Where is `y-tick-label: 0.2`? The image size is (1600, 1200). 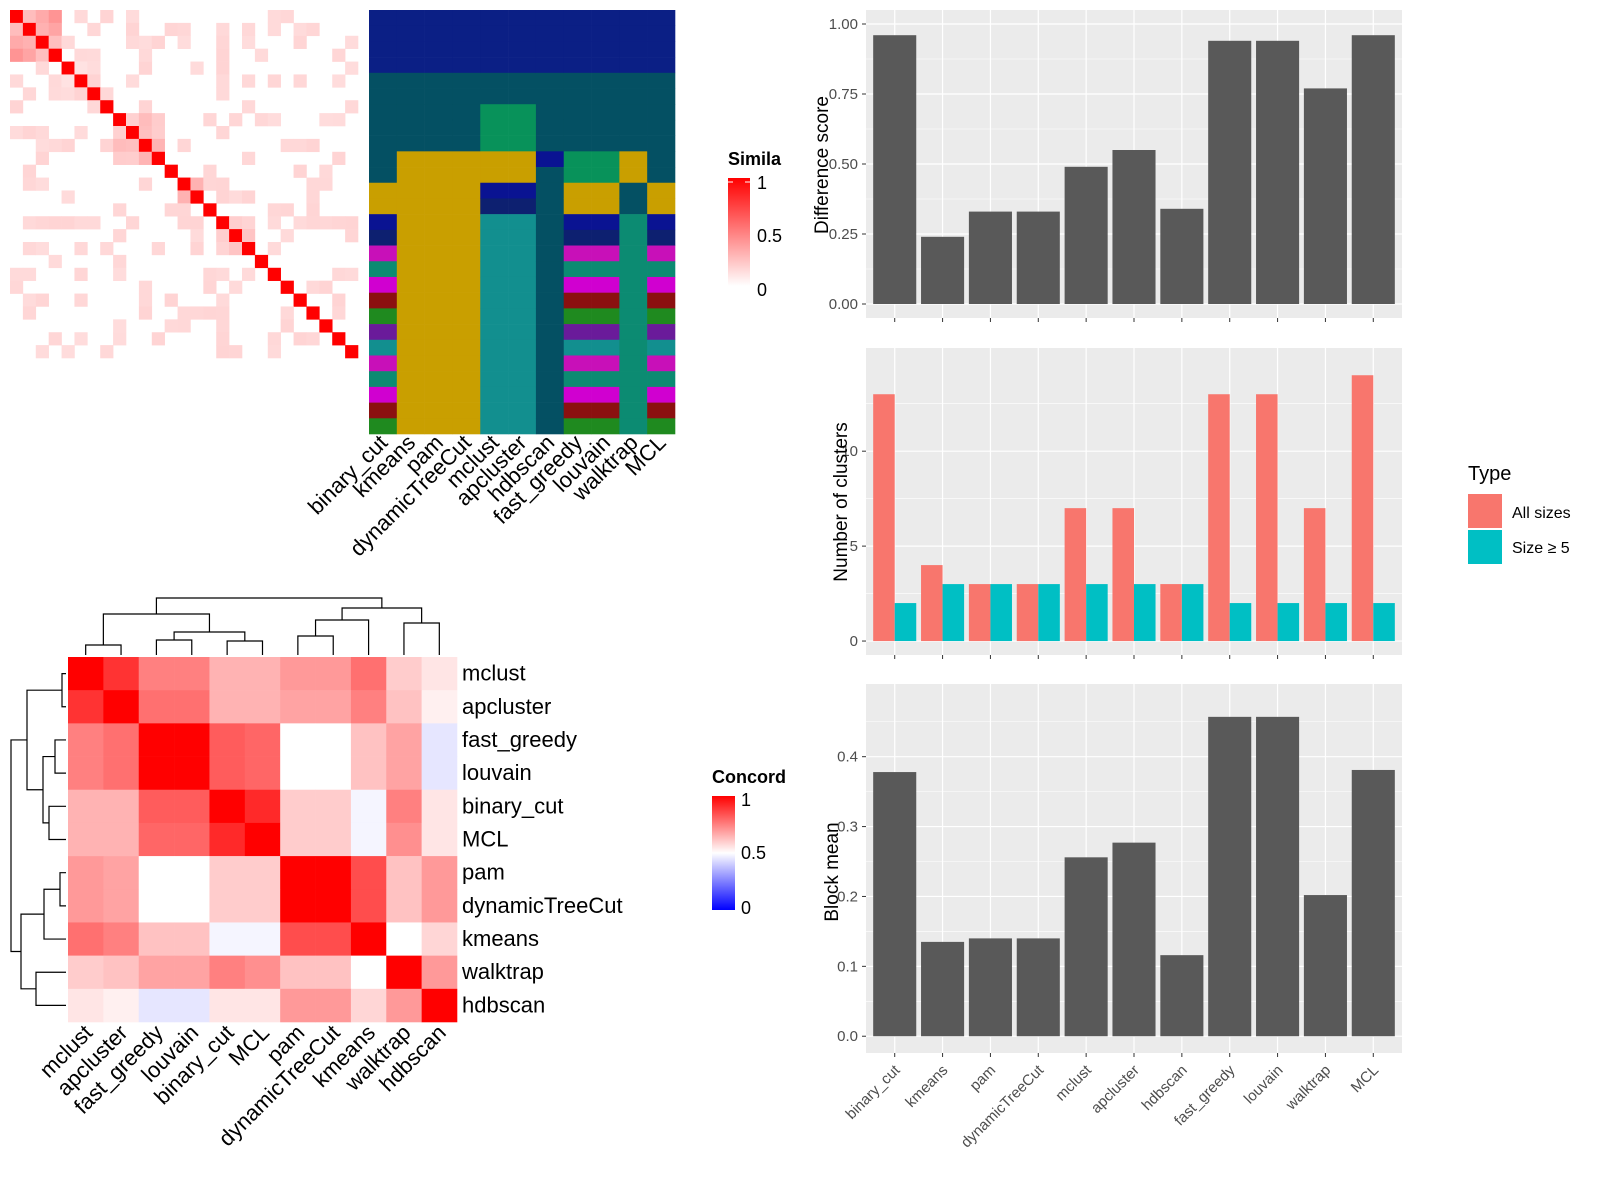
y-tick-label: 0.2 is located at coordinates (847, 896).